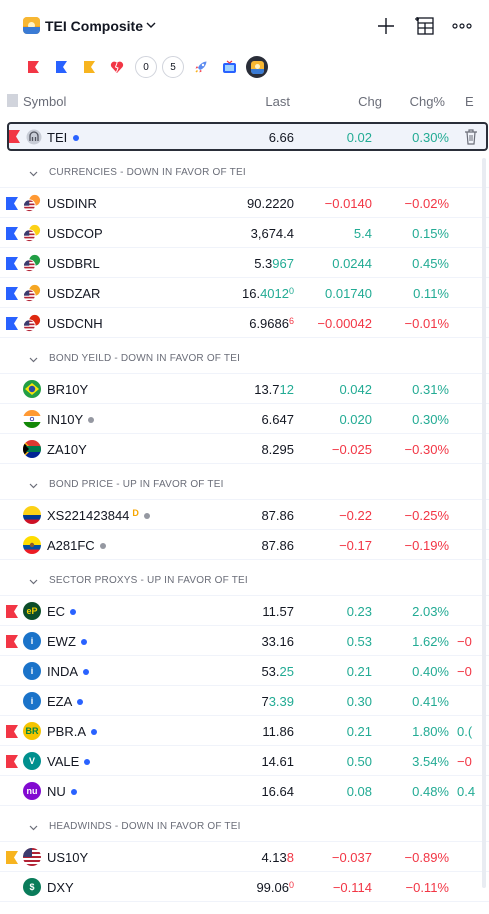 This screenshot has width=489, height=914. What do you see at coordinates (173, 67) in the screenshot?
I see `filter-count-5: 5` at bounding box center [173, 67].